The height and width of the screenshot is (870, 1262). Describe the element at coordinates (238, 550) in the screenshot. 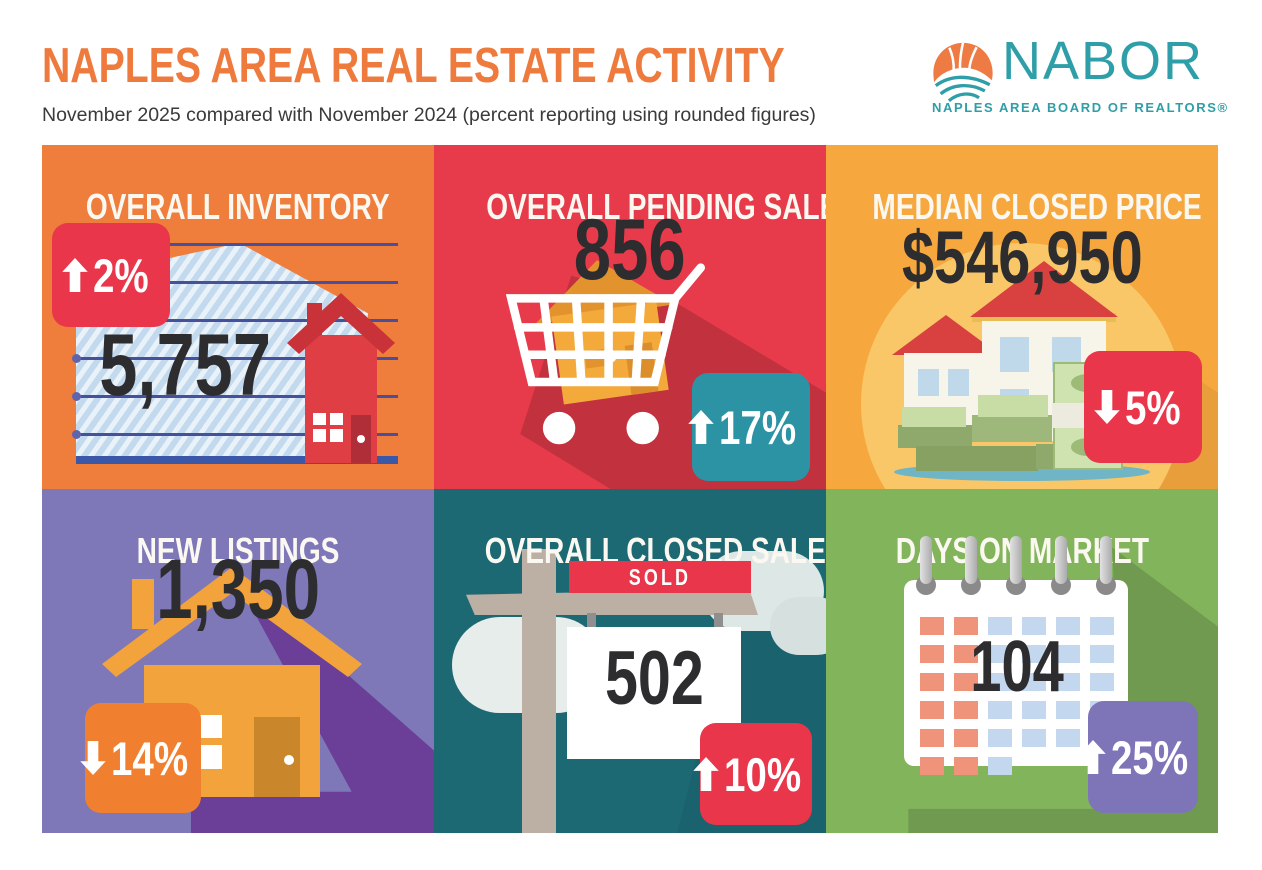

I see `tile-title: NEW LISTINGS` at that location.